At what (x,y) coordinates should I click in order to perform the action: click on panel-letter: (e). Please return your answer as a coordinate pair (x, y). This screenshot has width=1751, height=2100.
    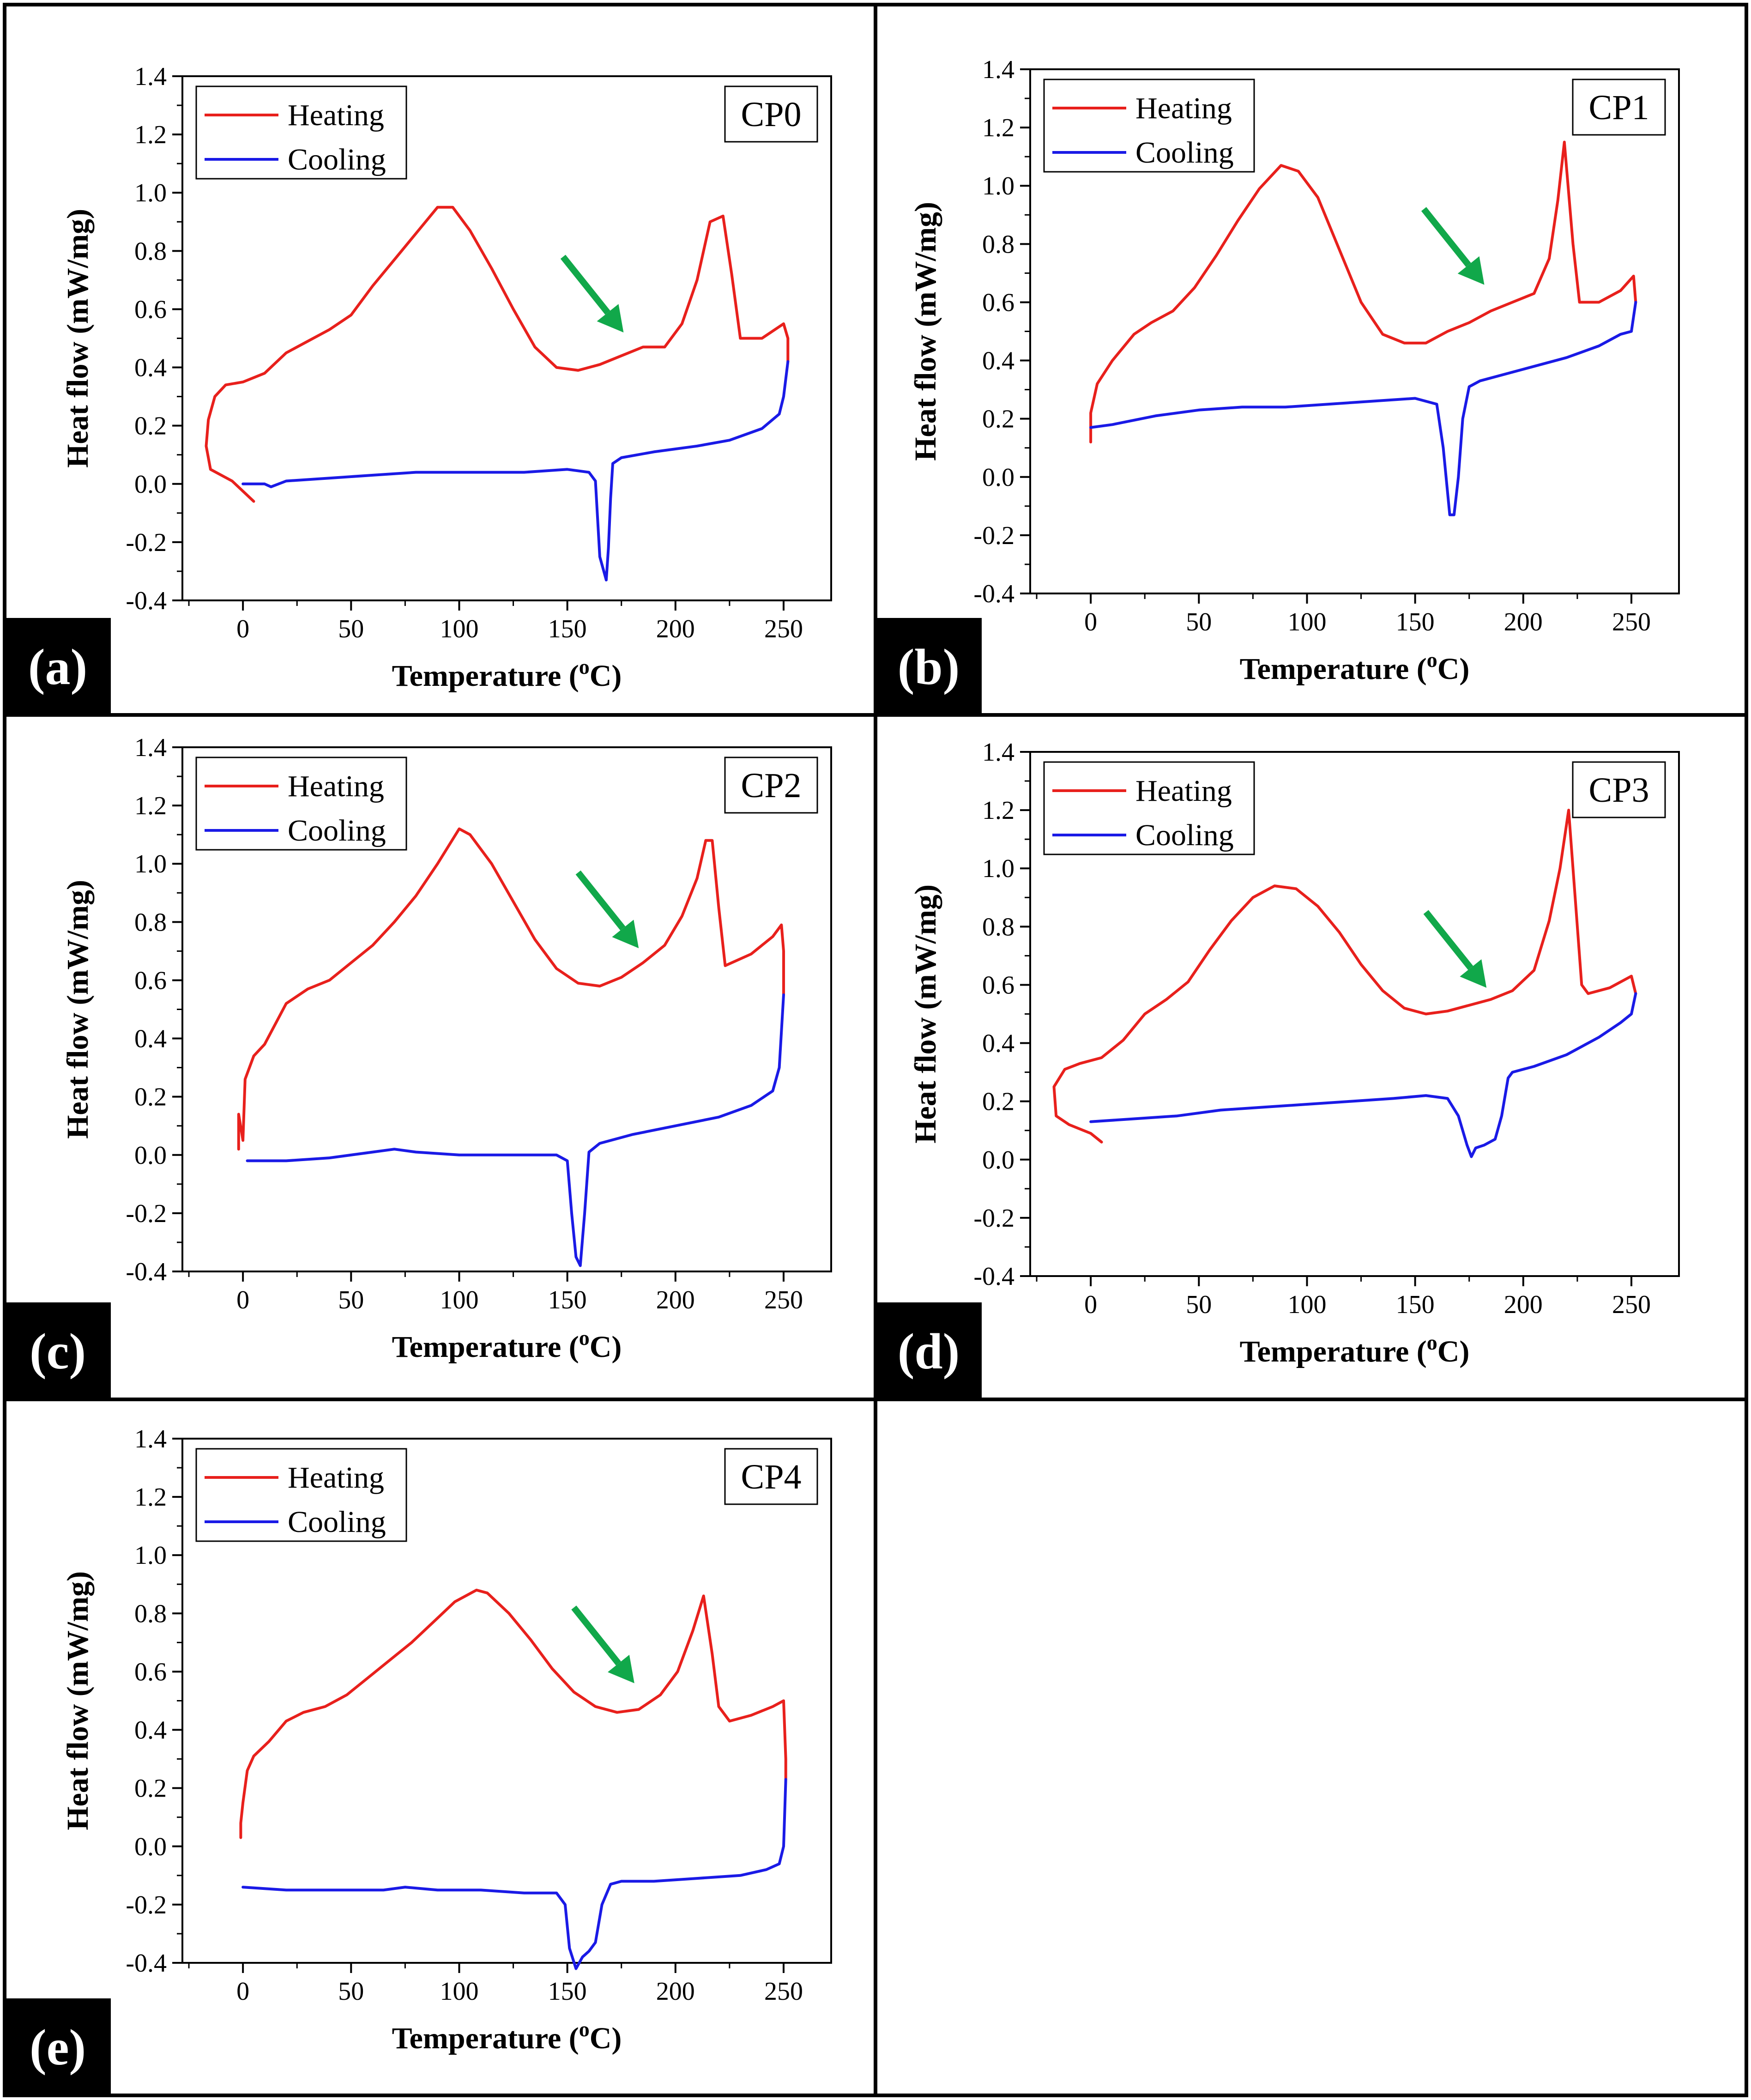
    Looking at the image, I should click on (58, 2047).